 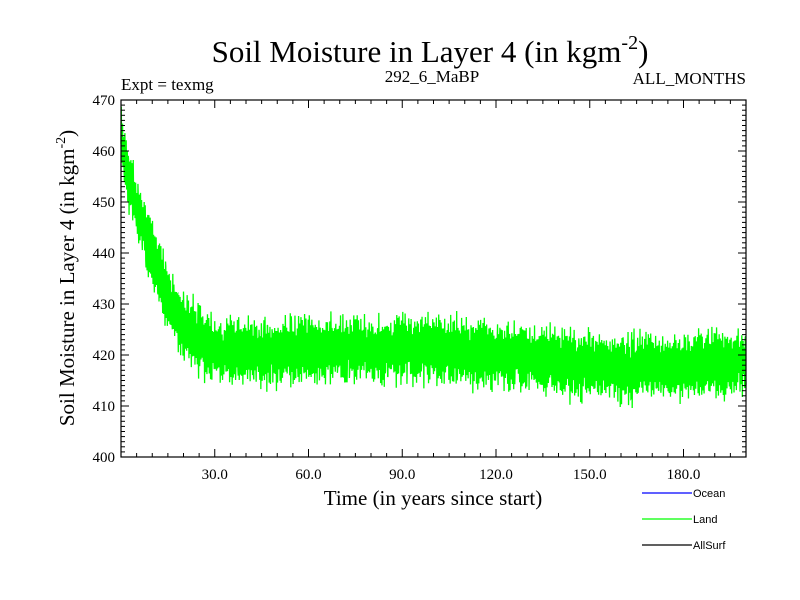 What do you see at coordinates (496, 475) in the screenshot?
I see `x-tick-label: 120.0` at bounding box center [496, 475].